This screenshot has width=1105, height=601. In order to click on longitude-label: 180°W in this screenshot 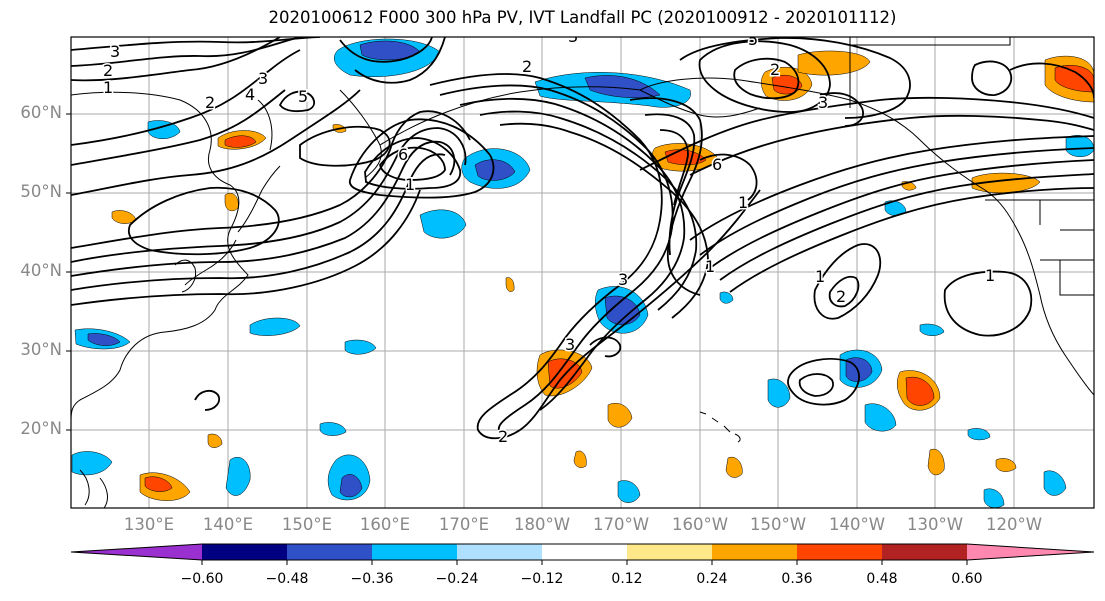, I will do `click(542, 524)`.